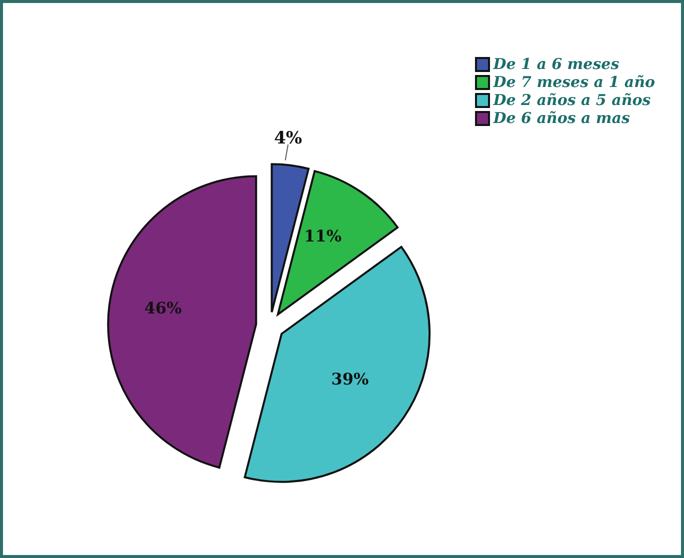 Image resolution: width=684 pixels, height=558 pixels. What do you see at coordinates (163, 308) in the screenshot?
I see `data-label: 46%` at bounding box center [163, 308].